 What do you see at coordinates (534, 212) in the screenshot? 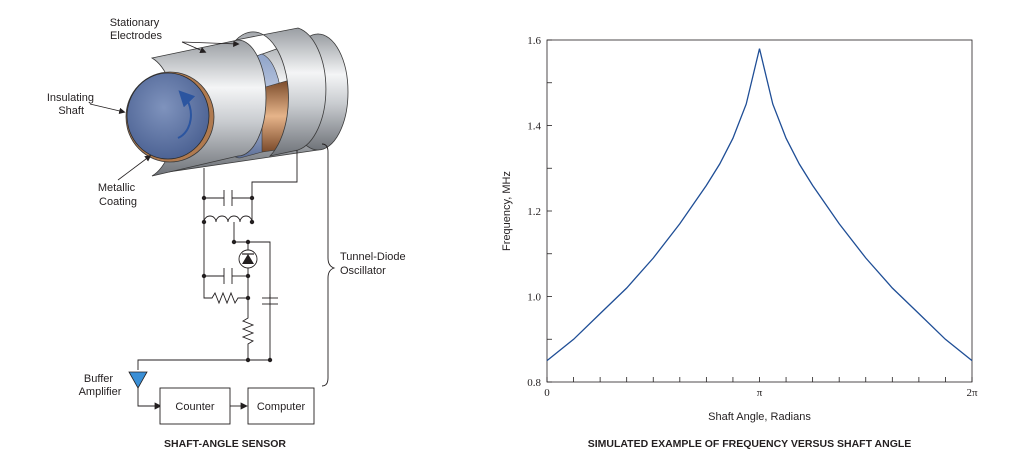
I see `y-tick-label: 1.2` at bounding box center [534, 212].